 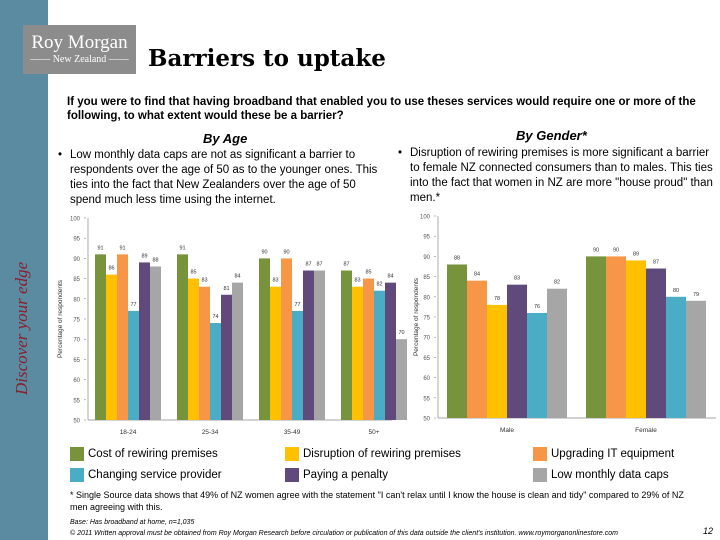 I want to click on page-number: 12, so click(x=708, y=531).